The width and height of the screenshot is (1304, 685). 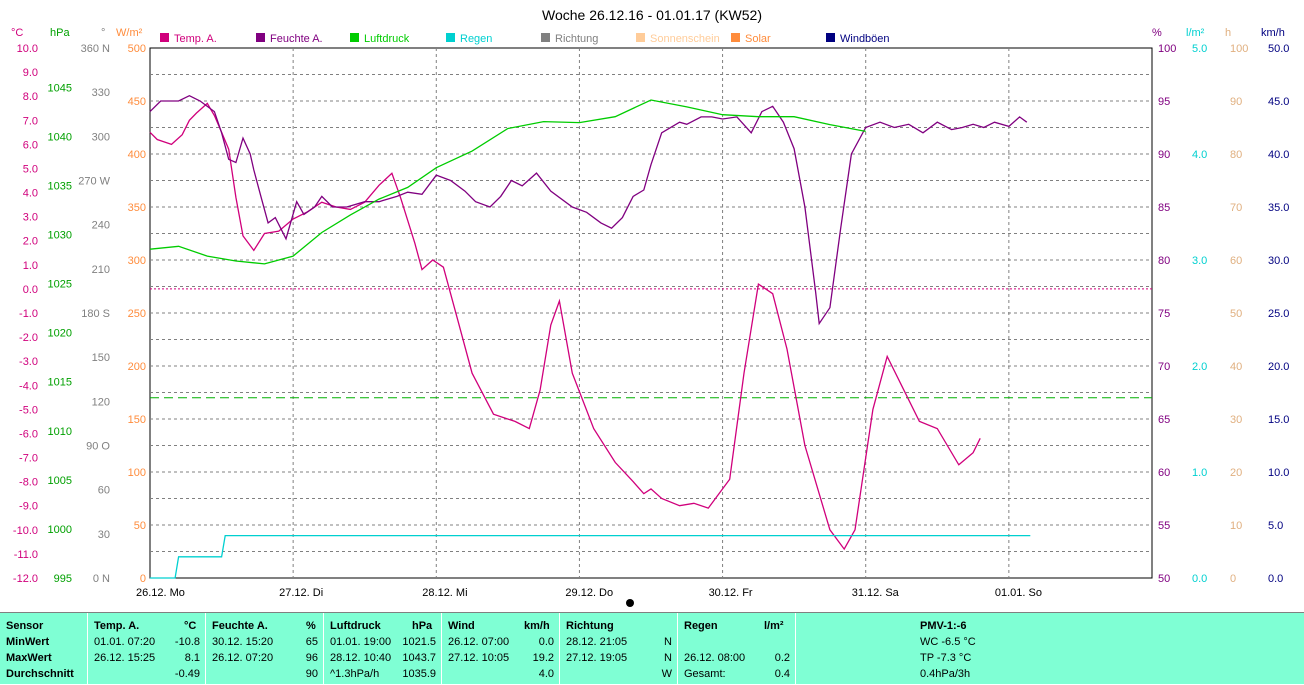 What do you see at coordinates (537, 626) in the screenshot?
I see `stats-wind-unit: km/h` at bounding box center [537, 626].